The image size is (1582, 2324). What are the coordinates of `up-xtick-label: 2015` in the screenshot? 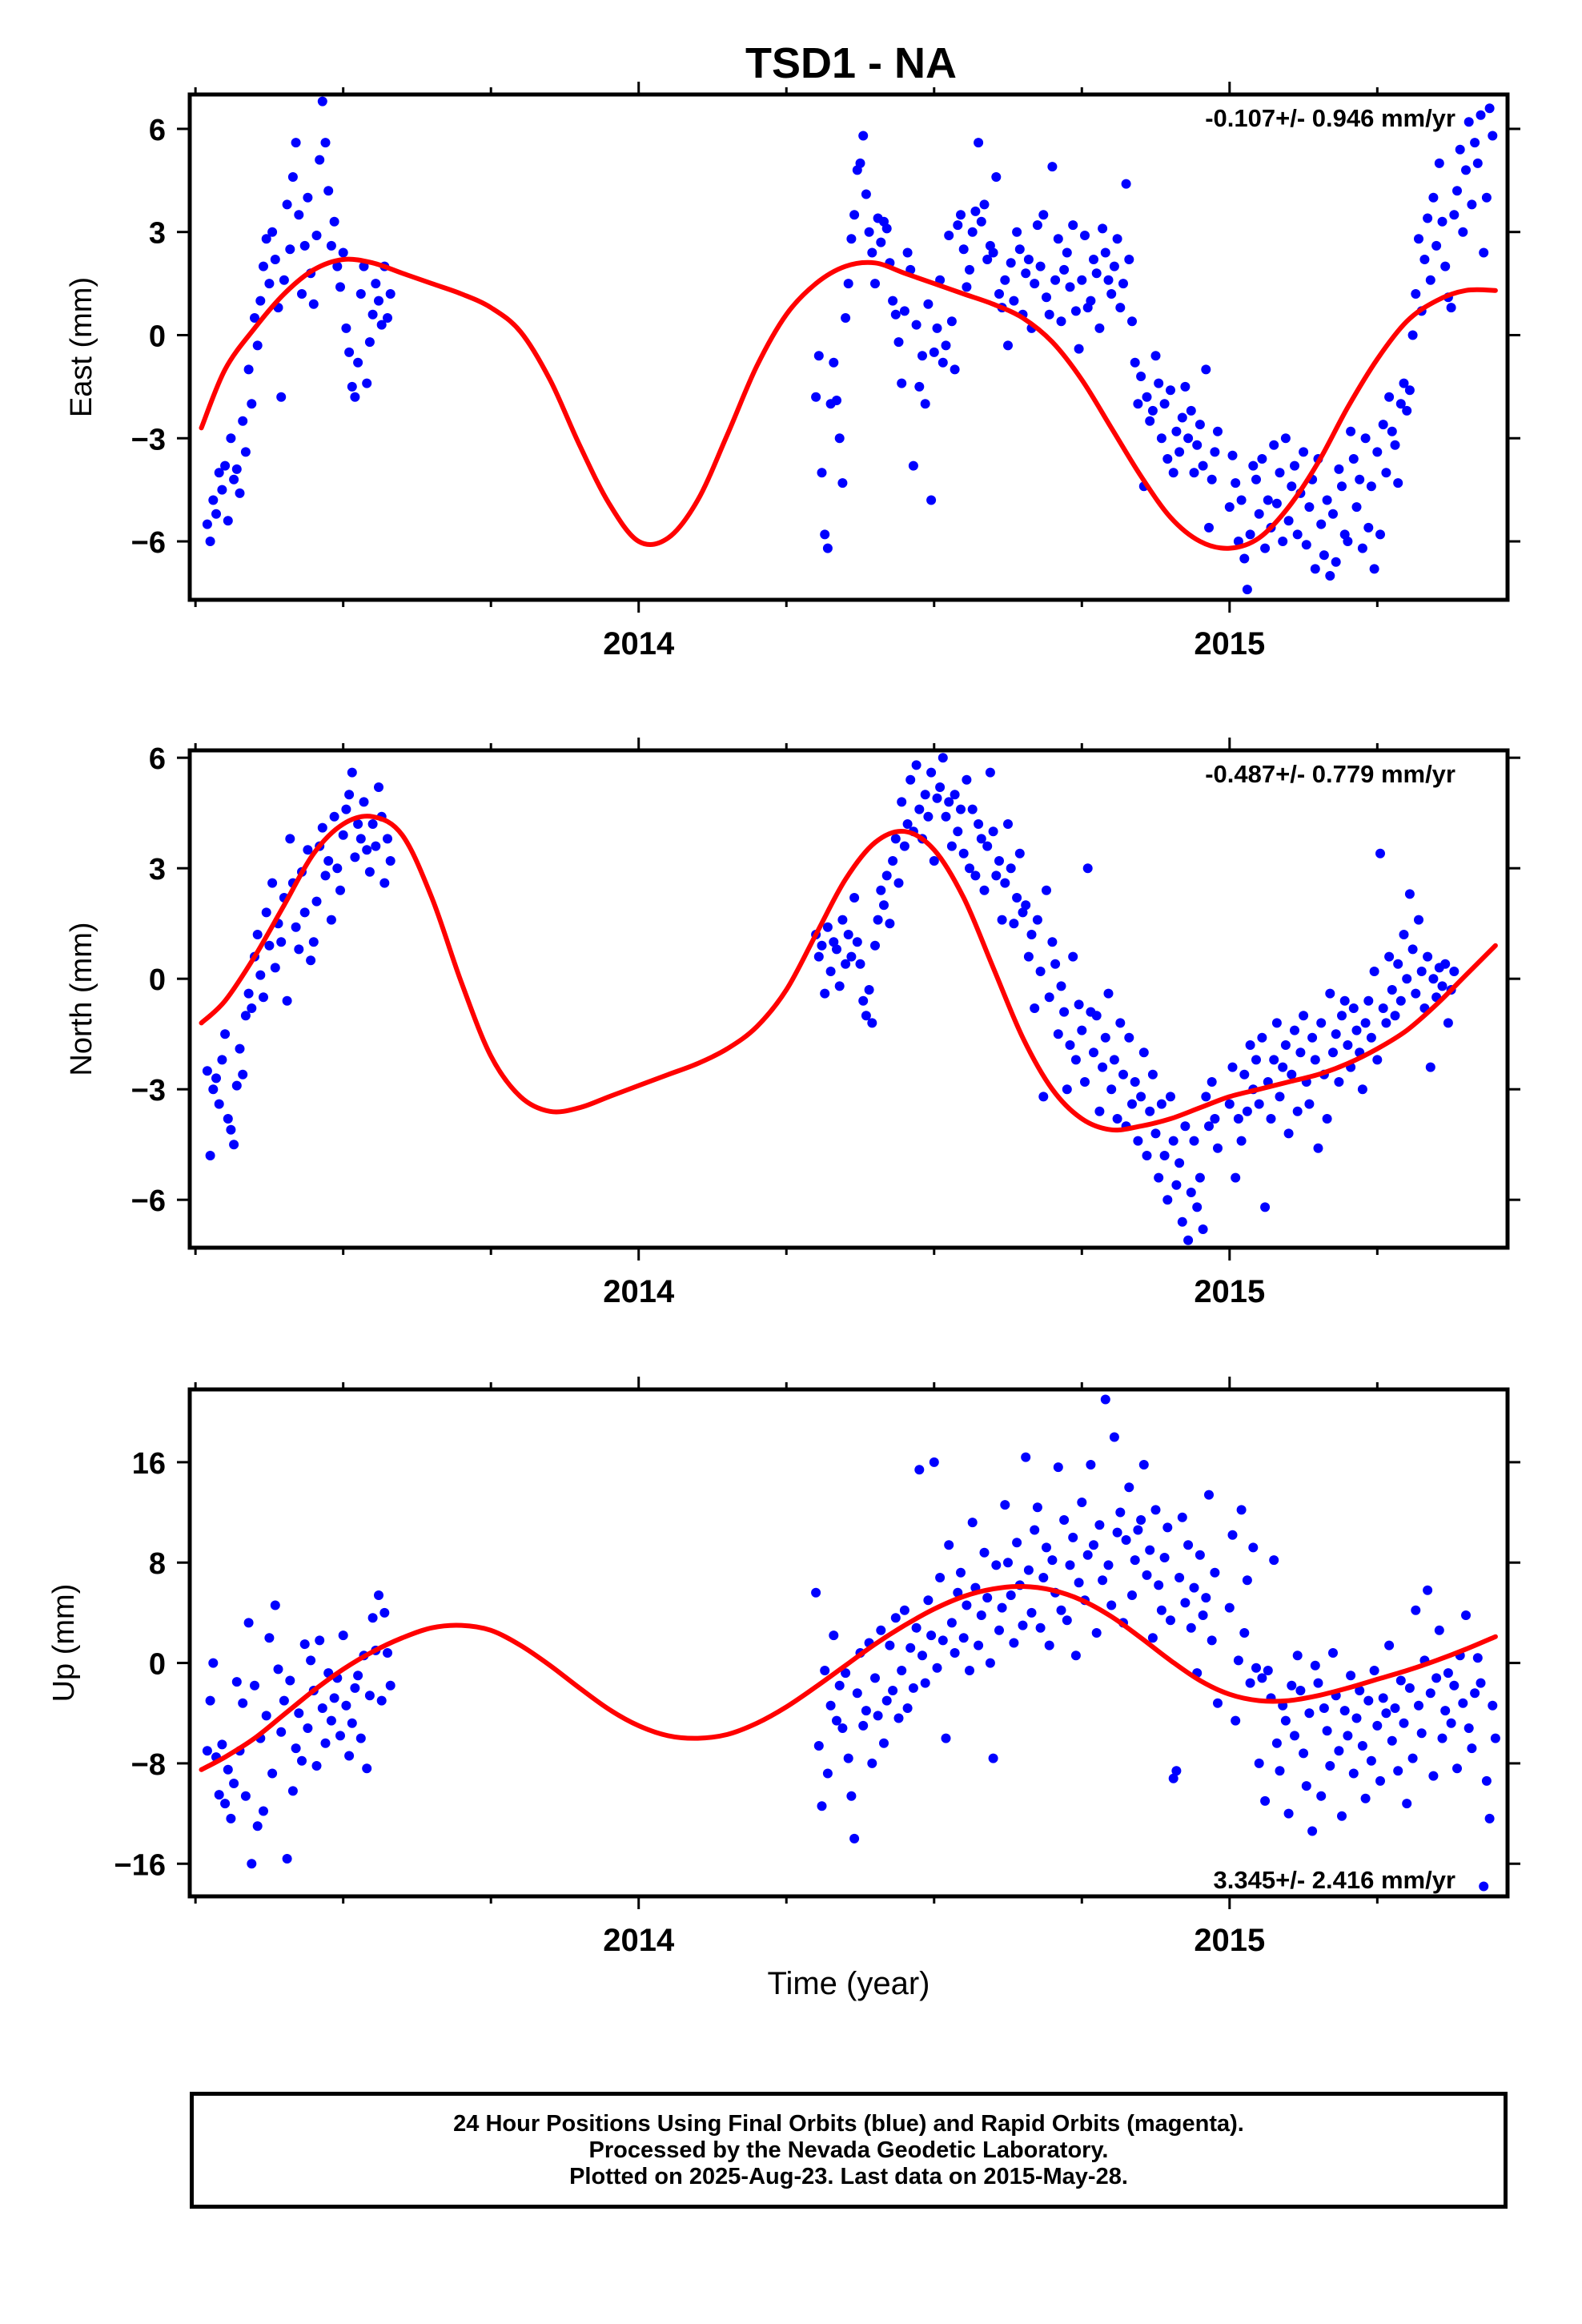 It's located at (1229, 1940).